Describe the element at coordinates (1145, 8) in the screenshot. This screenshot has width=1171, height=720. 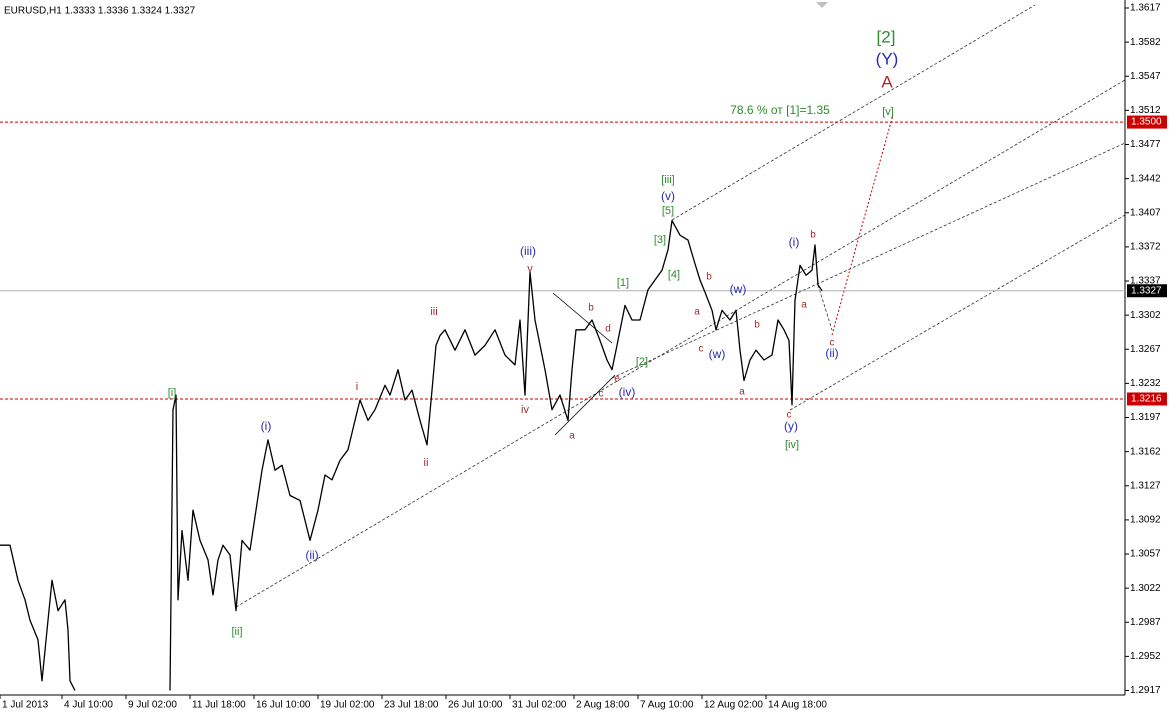
I see `y-tick-label: 1.3617` at that location.